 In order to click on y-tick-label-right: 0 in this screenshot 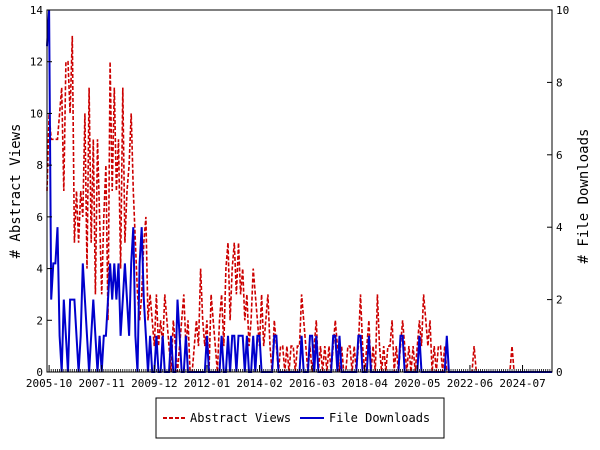, I will do `click(559, 372)`.